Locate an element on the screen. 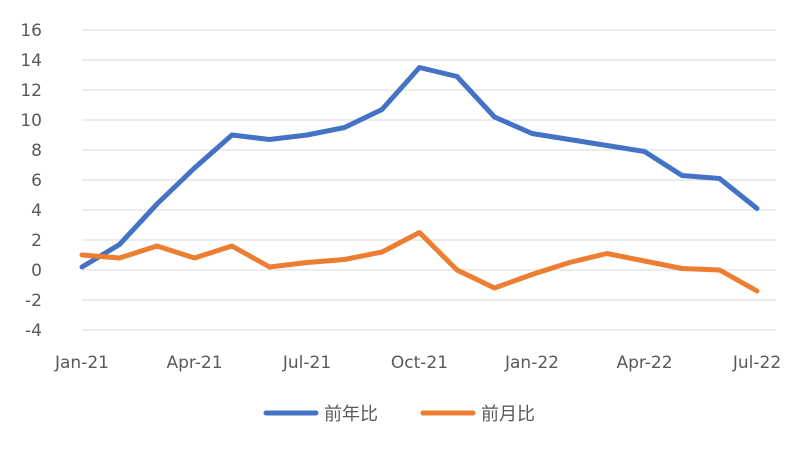 This screenshot has height=454, width=806. y-tick-label: 16 is located at coordinates (31, 31).